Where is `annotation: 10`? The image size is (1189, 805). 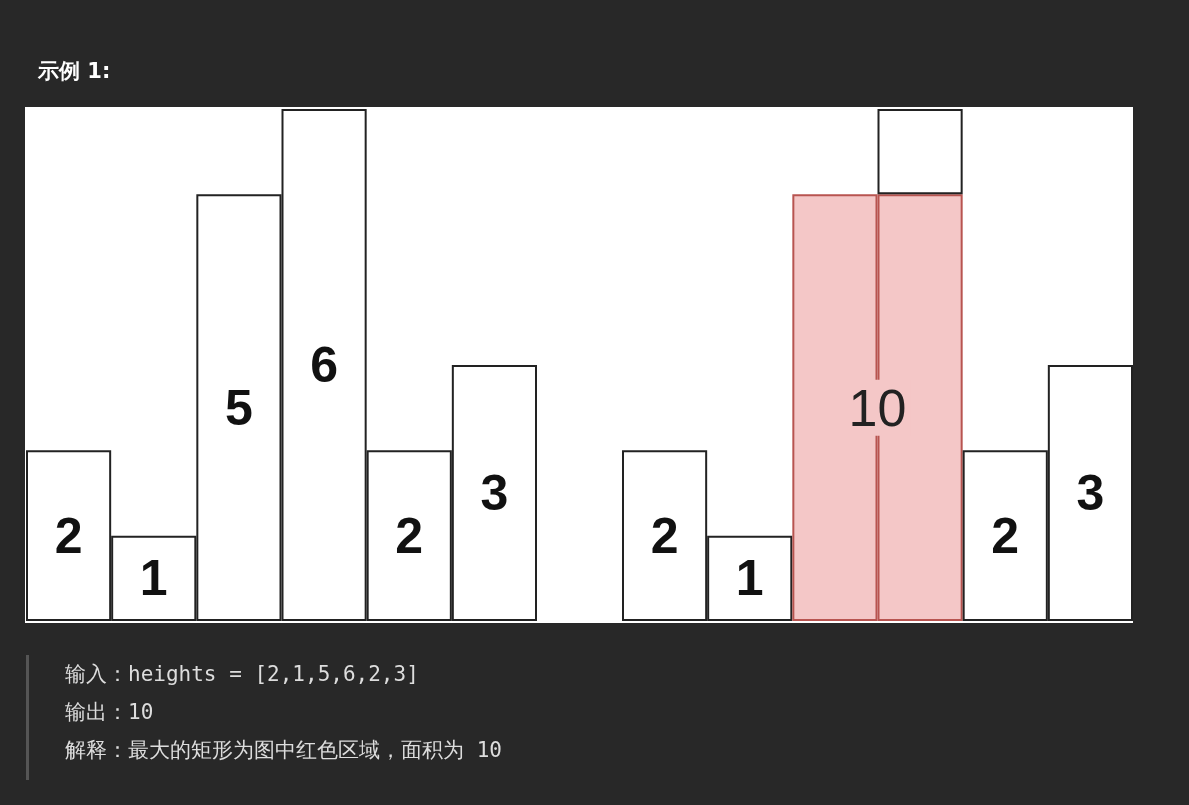
annotation: 10 is located at coordinates (877, 407).